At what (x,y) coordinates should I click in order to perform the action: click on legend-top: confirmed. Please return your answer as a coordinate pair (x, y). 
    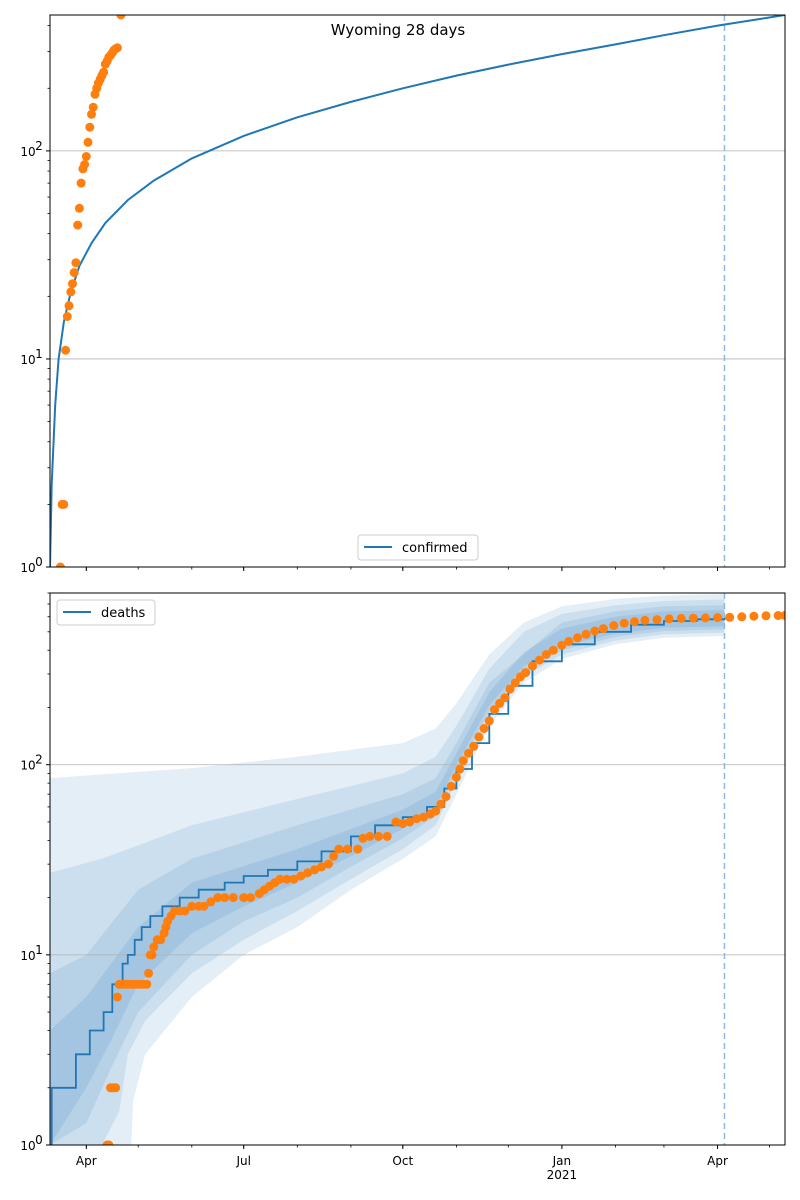
    Looking at the image, I should click on (418, 547).